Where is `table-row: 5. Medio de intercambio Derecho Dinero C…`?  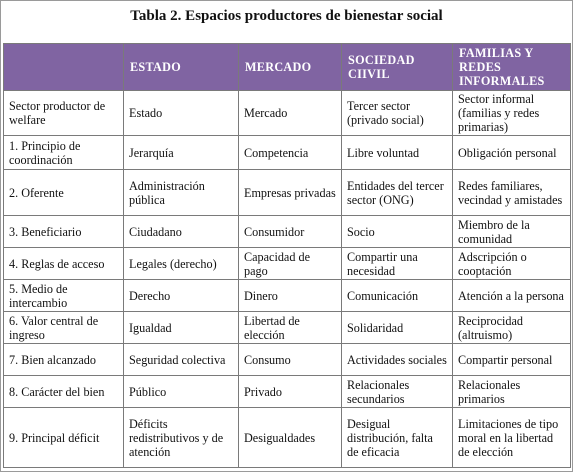
table-row: 5. Medio de intercambio Derecho Dinero C… is located at coordinates (287, 295).